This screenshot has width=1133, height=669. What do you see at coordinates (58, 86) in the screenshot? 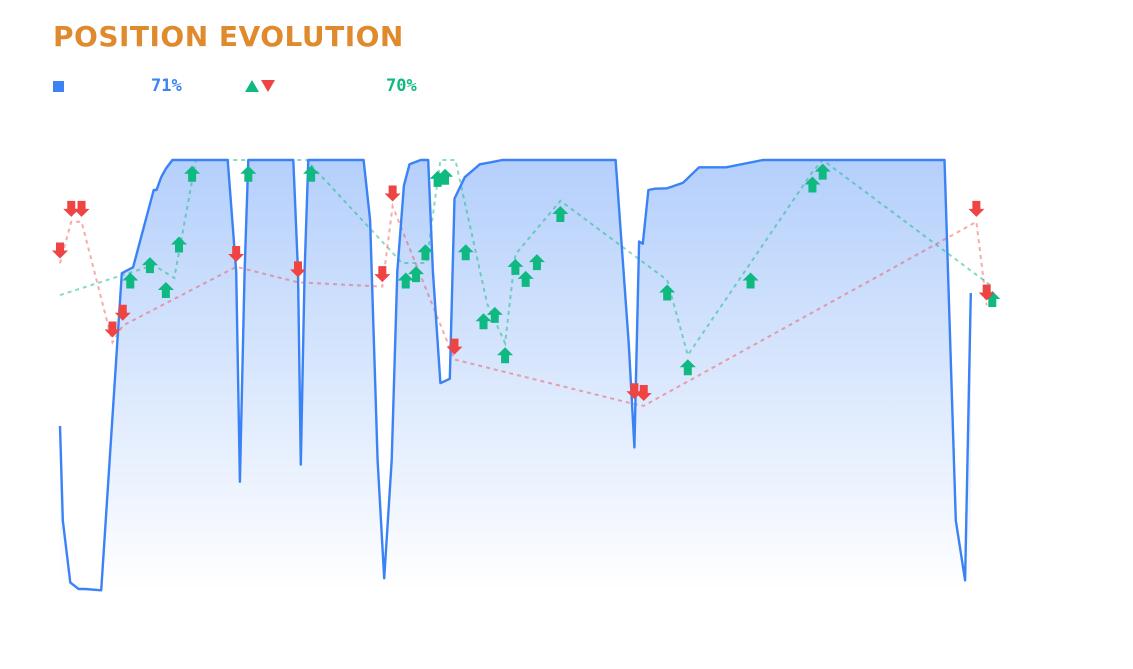
I see `position-legend-swatch` at bounding box center [58, 86].